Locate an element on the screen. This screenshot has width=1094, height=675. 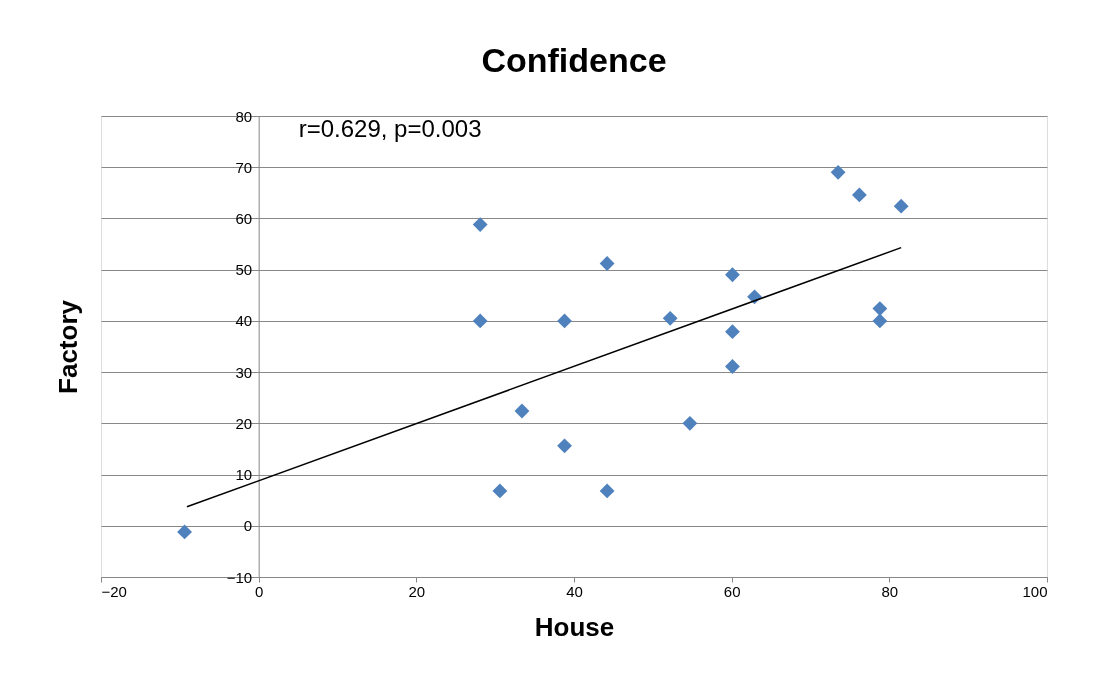
x-tick-label: 20 is located at coordinates (417, 591).